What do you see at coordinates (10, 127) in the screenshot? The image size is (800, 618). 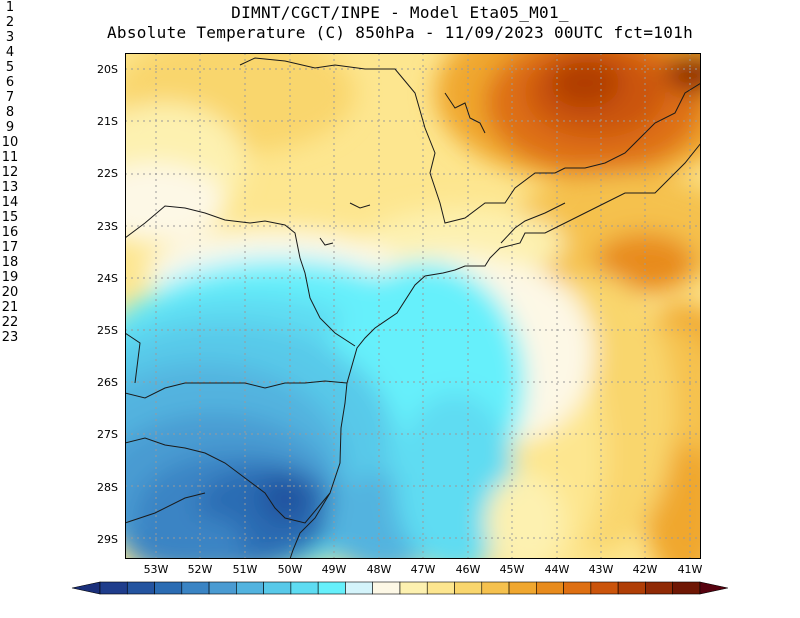 I see `colorbar-label: 9` at bounding box center [10, 127].